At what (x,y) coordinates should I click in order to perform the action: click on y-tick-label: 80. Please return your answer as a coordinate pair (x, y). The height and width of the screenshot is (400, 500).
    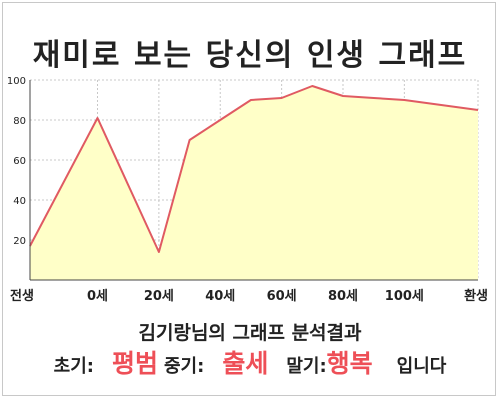
    Looking at the image, I should click on (19, 121).